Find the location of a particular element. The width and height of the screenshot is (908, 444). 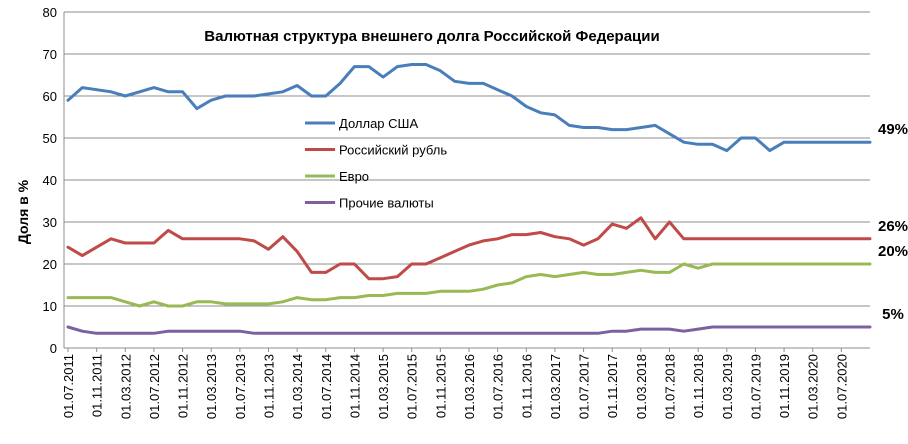

y-tick-label: 70 is located at coordinates (50, 54).